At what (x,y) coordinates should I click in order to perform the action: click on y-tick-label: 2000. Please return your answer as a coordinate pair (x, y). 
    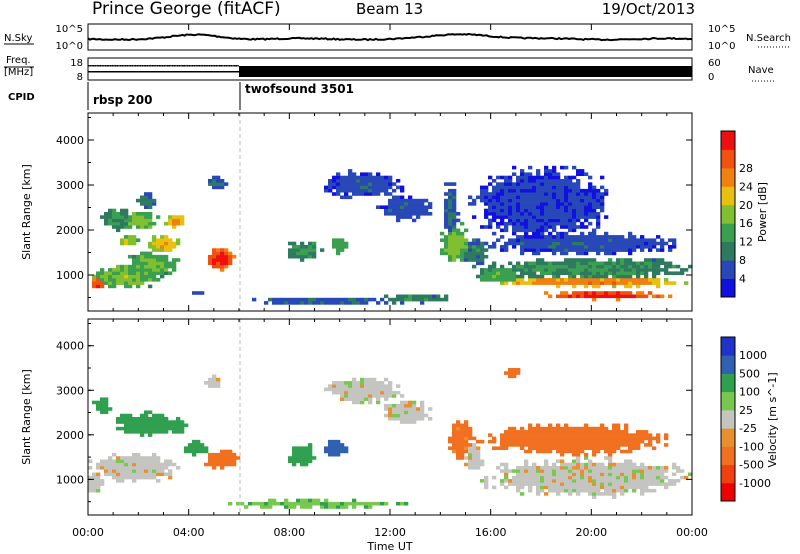
    Looking at the image, I should click on (70, 435).